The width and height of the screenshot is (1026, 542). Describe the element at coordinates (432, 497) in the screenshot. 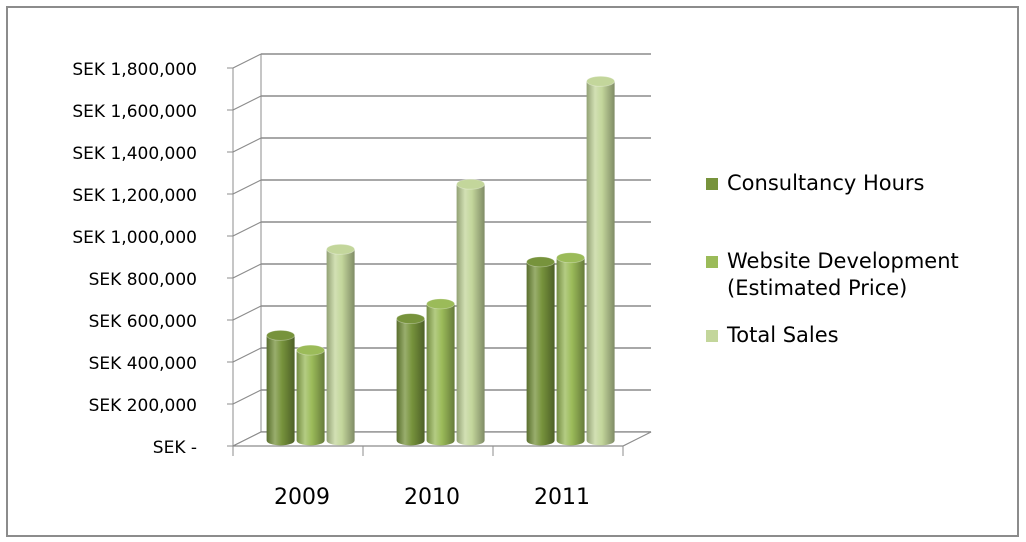

I see `x-tick-label: 2010` at that location.